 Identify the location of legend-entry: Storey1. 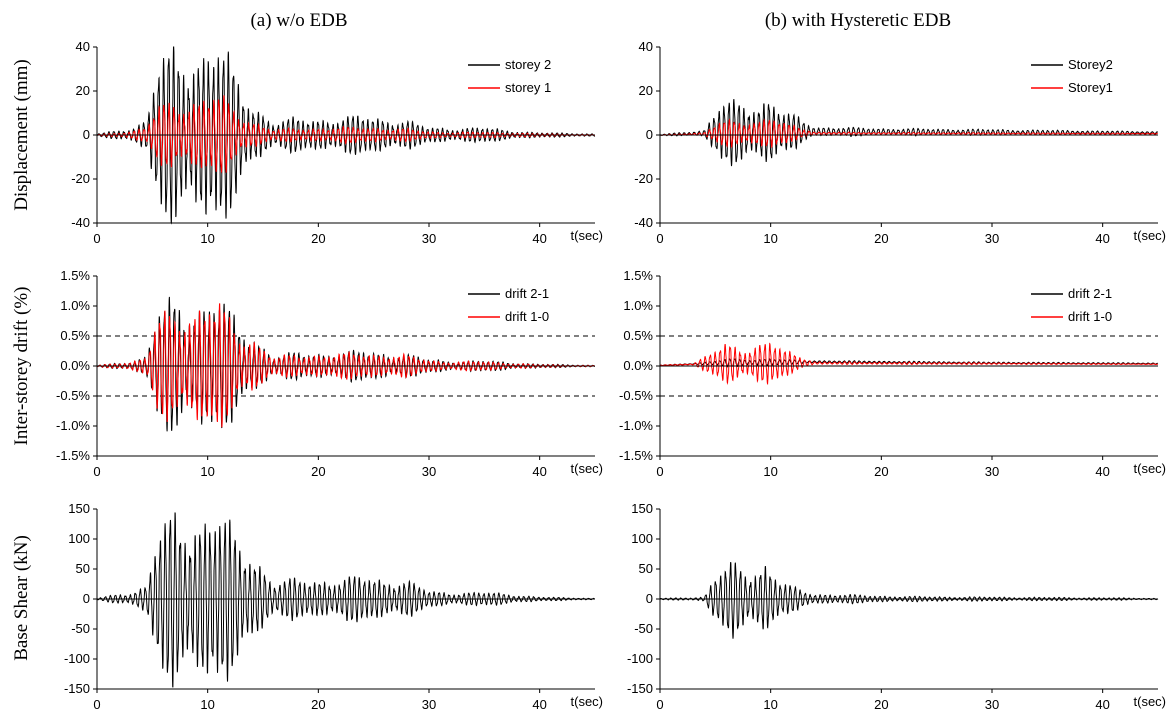
(1072, 87).